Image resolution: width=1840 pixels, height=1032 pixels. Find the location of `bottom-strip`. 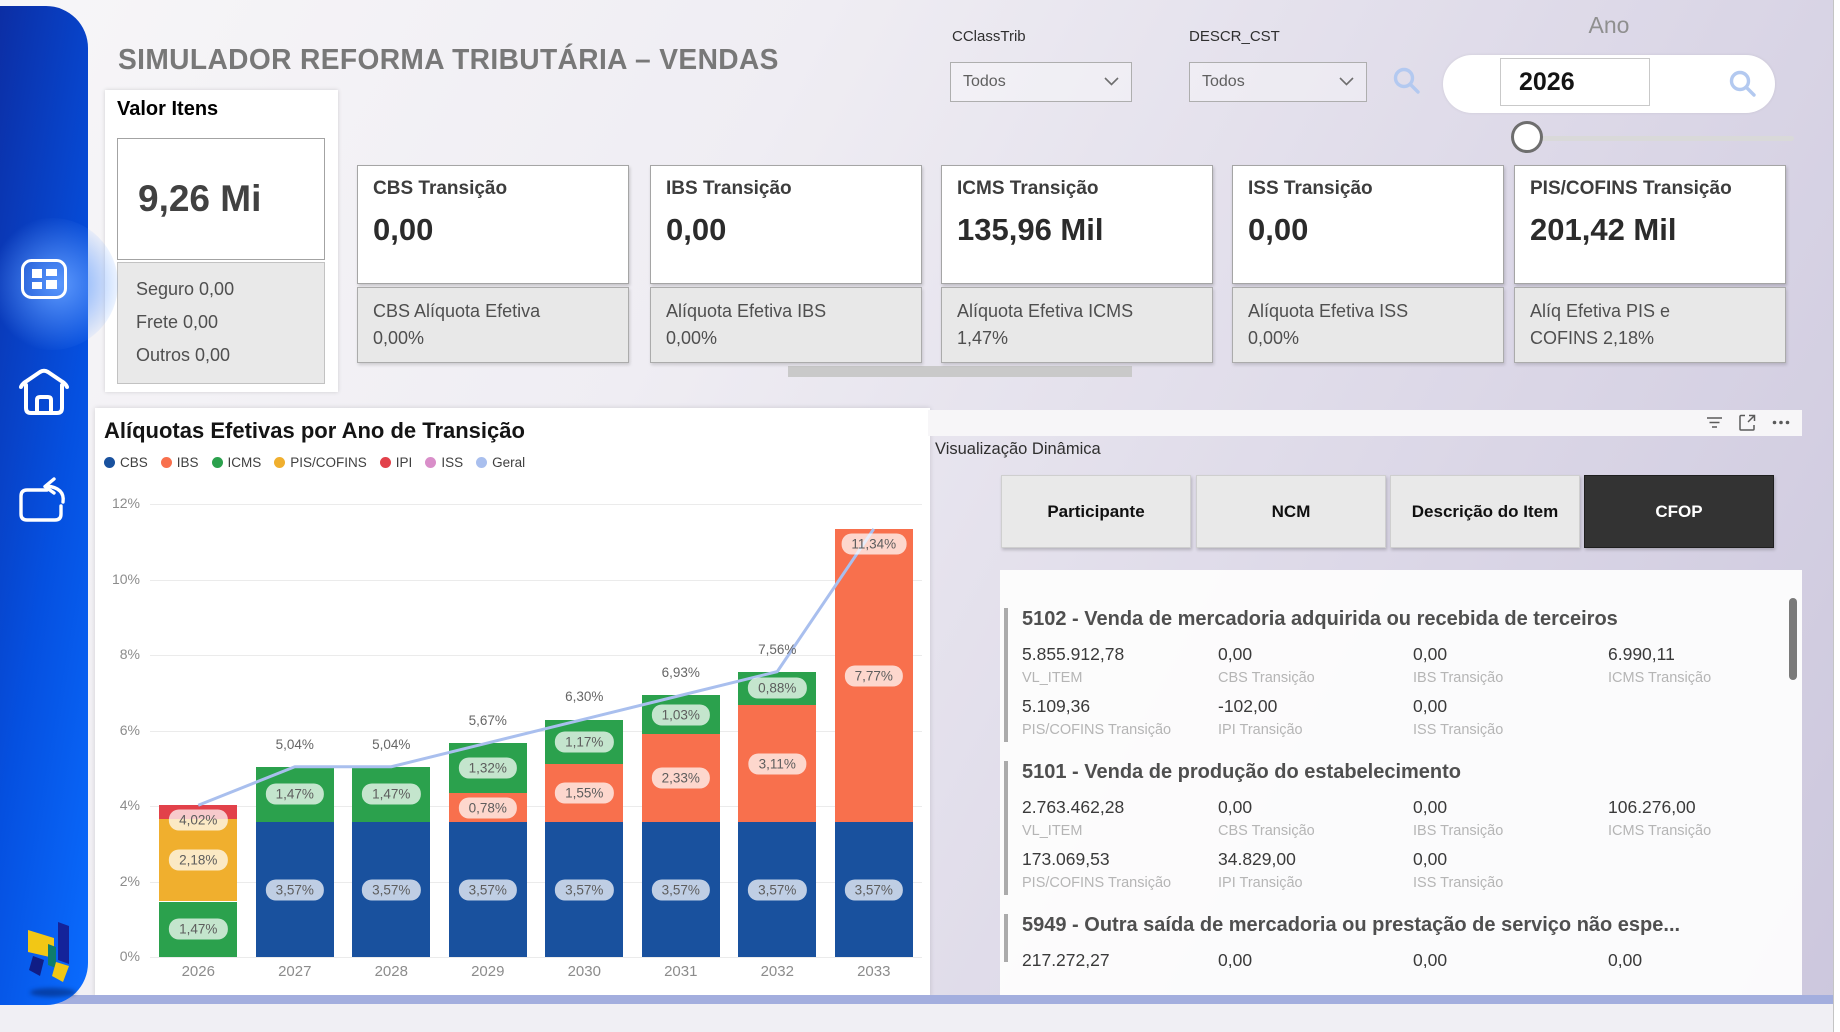

bottom-strip is located at coordinates (916, 1018).